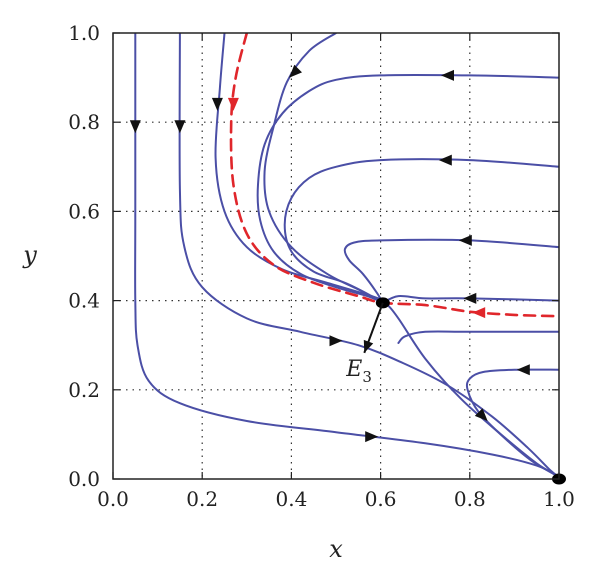  I want to click on y-tick-label: 0.4, so click(84, 301).